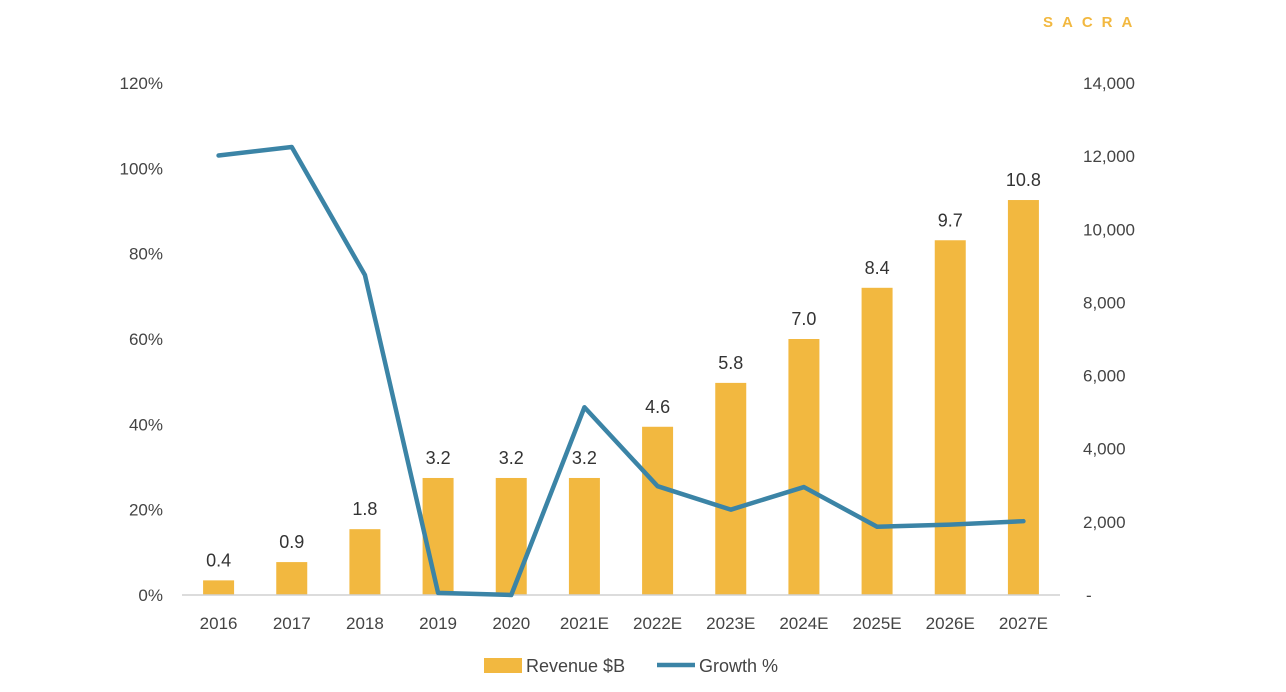 This screenshot has width=1286, height=692. What do you see at coordinates (438, 623) in the screenshot?
I see `x-tick-label: 2019` at bounding box center [438, 623].